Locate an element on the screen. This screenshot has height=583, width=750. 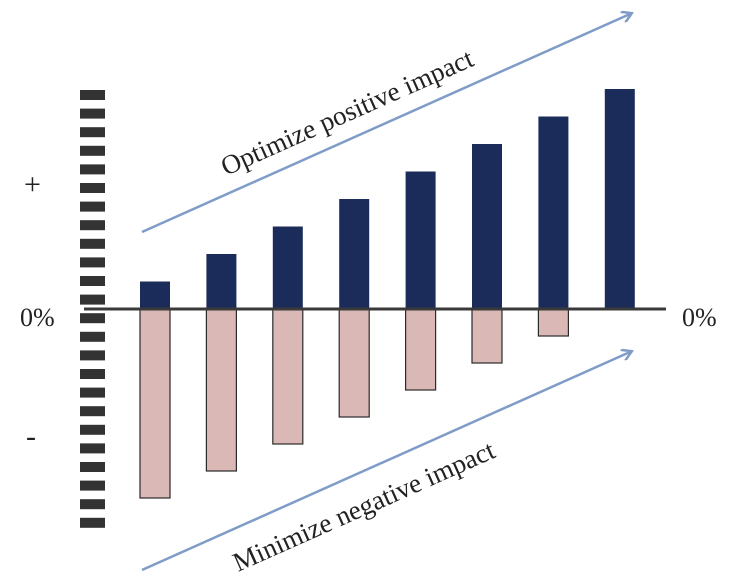
negative-sign-label: - is located at coordinates (31, 436).